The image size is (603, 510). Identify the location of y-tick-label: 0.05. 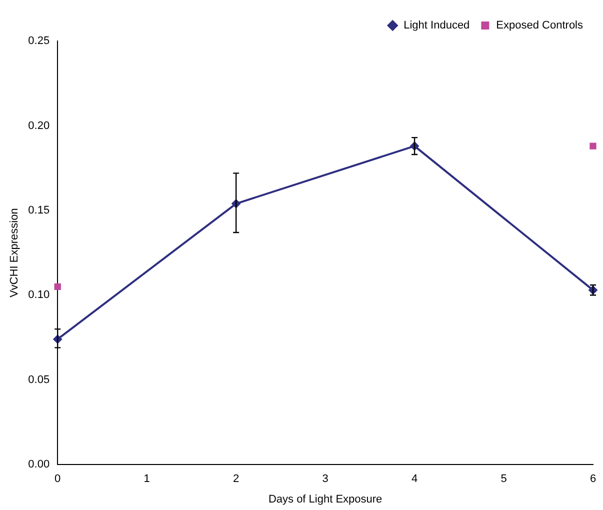
(39, 380).